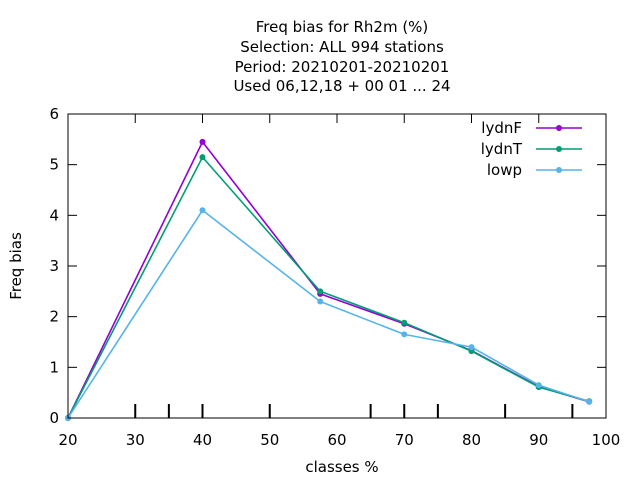 Image resolution: width=640 pixels, height=480 pixels. Describe the element at coordinates (269, 440) in the screenshot. I see `x-tick-label: 50` at that location.